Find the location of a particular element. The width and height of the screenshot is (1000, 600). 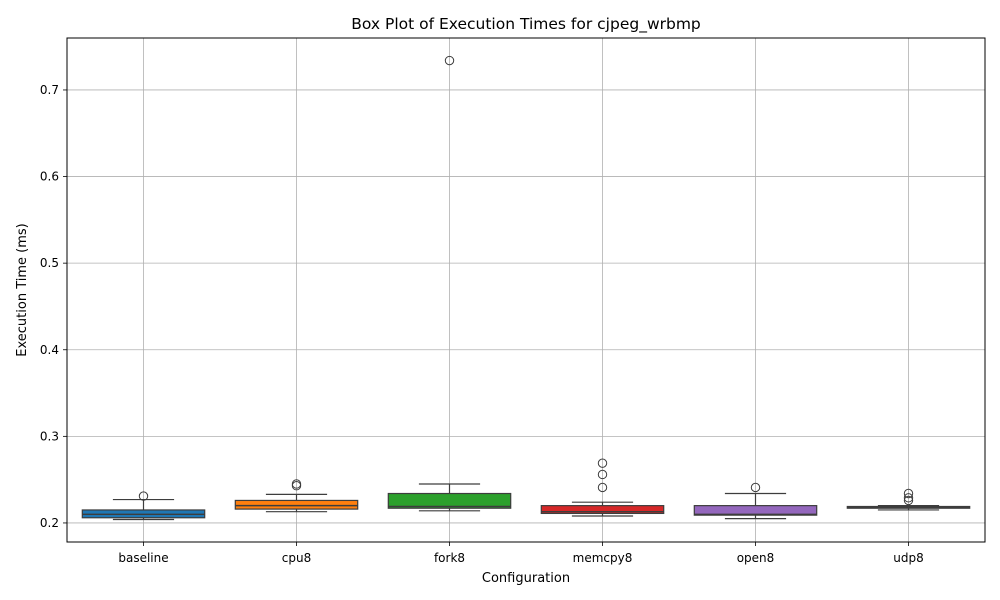

y-tick-label: 0.2 is located at coordinates (49, 523).